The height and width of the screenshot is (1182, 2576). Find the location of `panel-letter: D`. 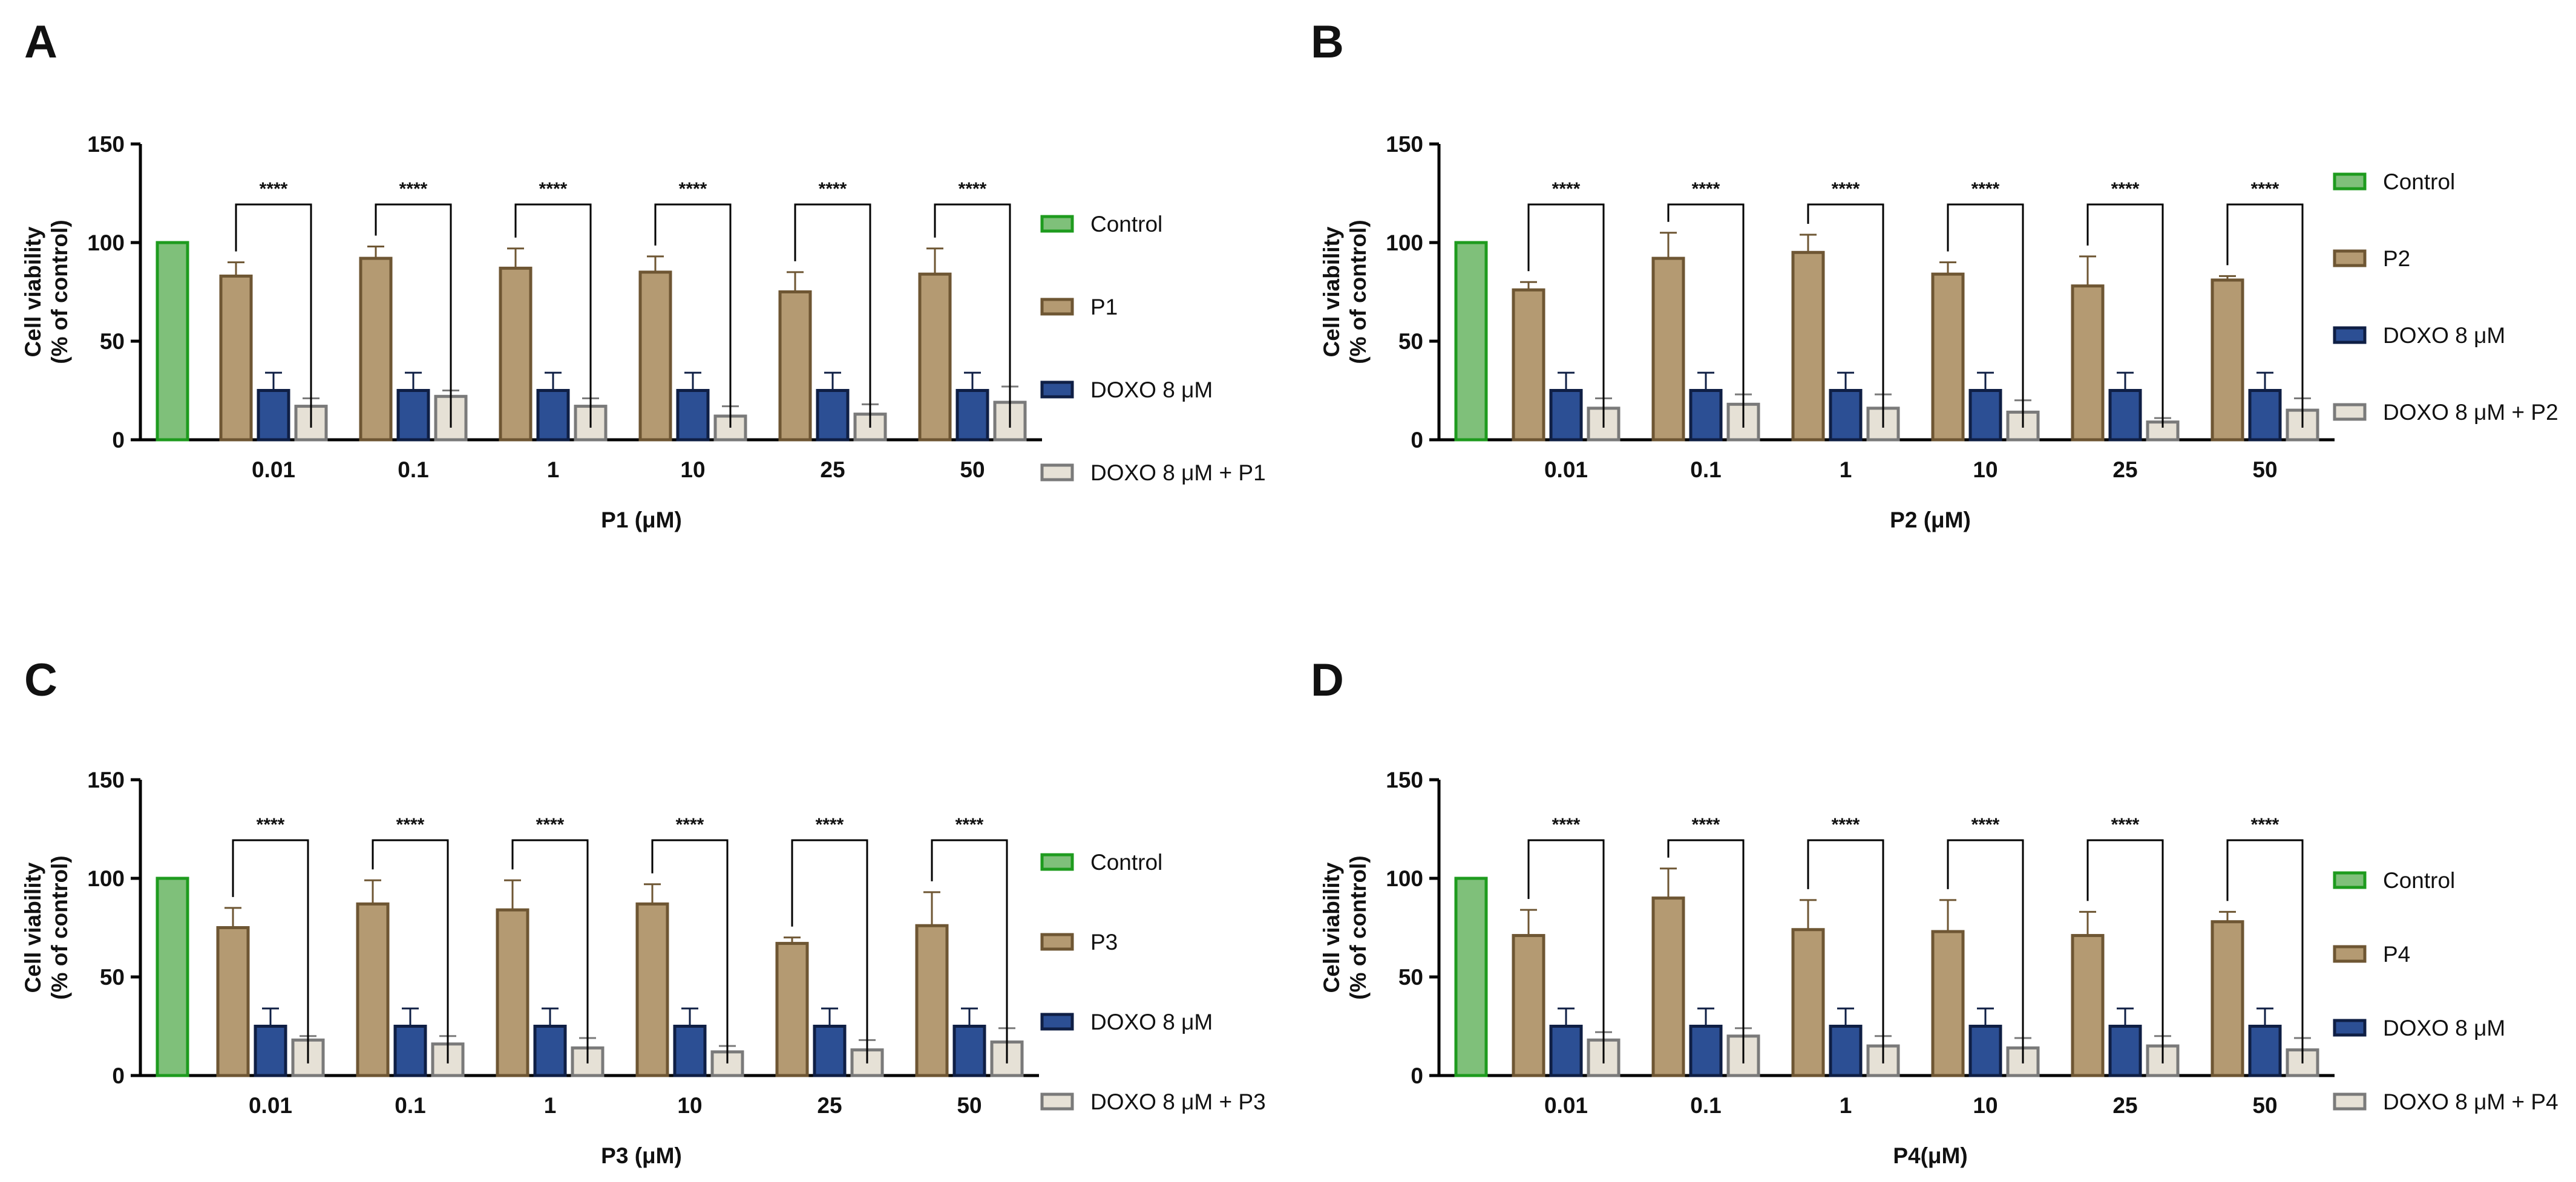

panel-letter: D is located at coordinates (1327, 681).